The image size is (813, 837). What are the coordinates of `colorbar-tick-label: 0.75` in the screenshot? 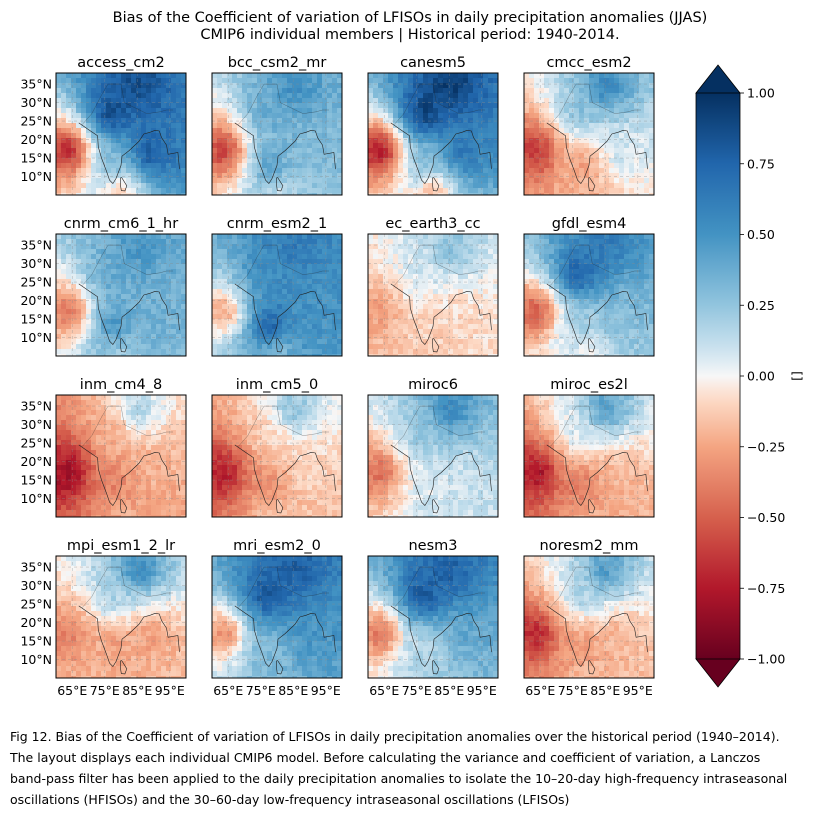 It's located at (761, 163).